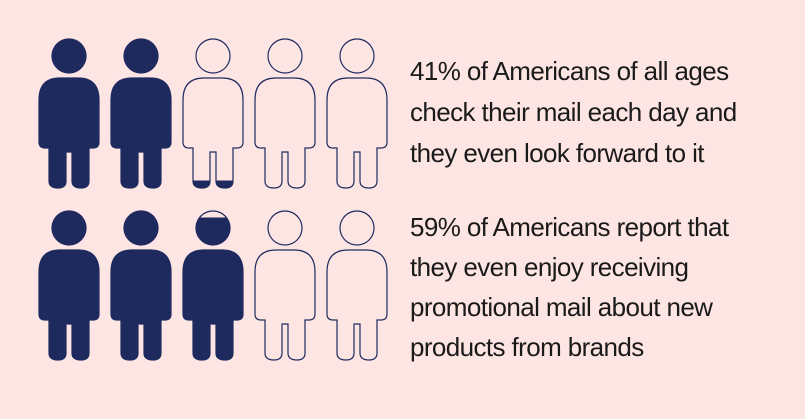 This screenshot has width=805, height=419. Describe the element at coordinates (549, 267) in the screenshot. I see `statement-line: they even enjoy receiving` at that location.